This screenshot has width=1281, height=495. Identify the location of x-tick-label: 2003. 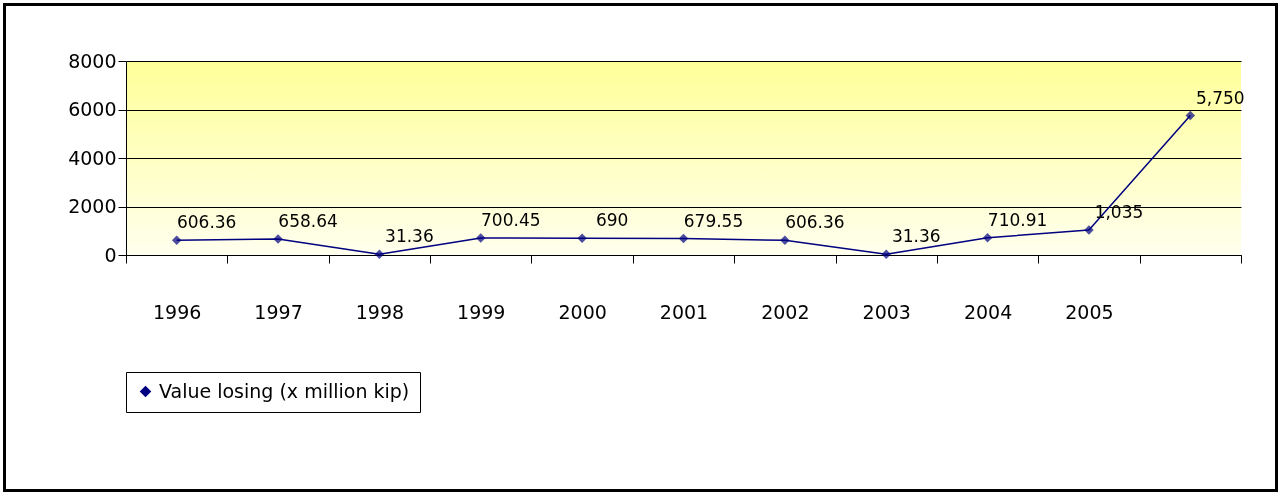
(886, 311).